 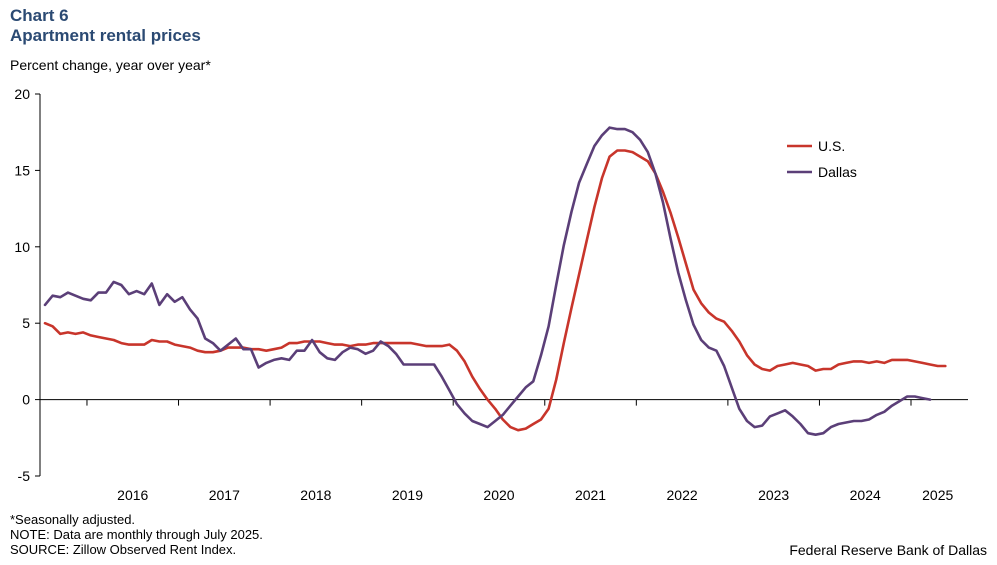 I want to click on source-organization: Federal Reserve Bank of Dallas, so click(x=888, y=550).